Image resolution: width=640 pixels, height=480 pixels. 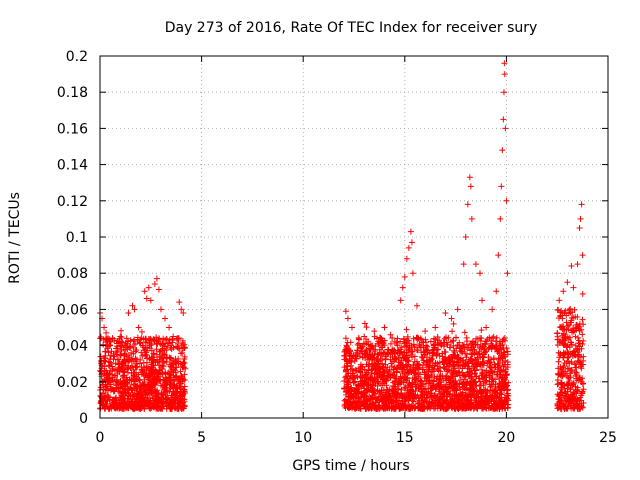 I want to click on y-tick-label: 0.04, so click(x=72, y=347).